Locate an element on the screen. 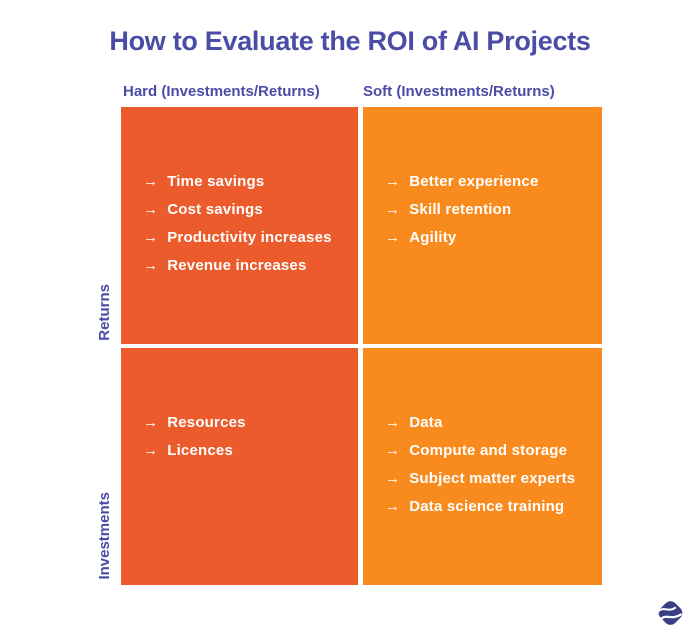 Image resolution: width=700 pixels, height=641 pixels. list-item-label: Agility is located at coordinates (433, 237).